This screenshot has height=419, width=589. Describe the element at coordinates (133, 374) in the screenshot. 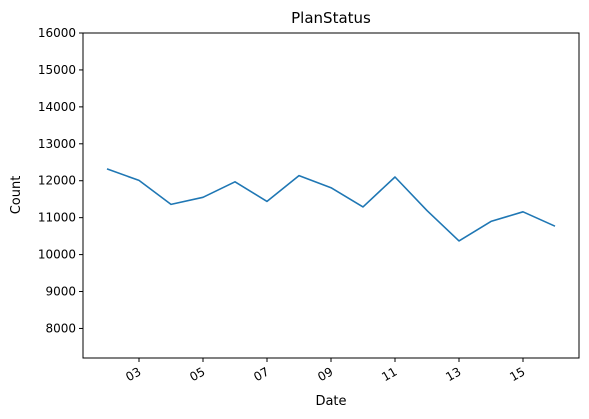

I see `x-tick-label: 03` at that location.